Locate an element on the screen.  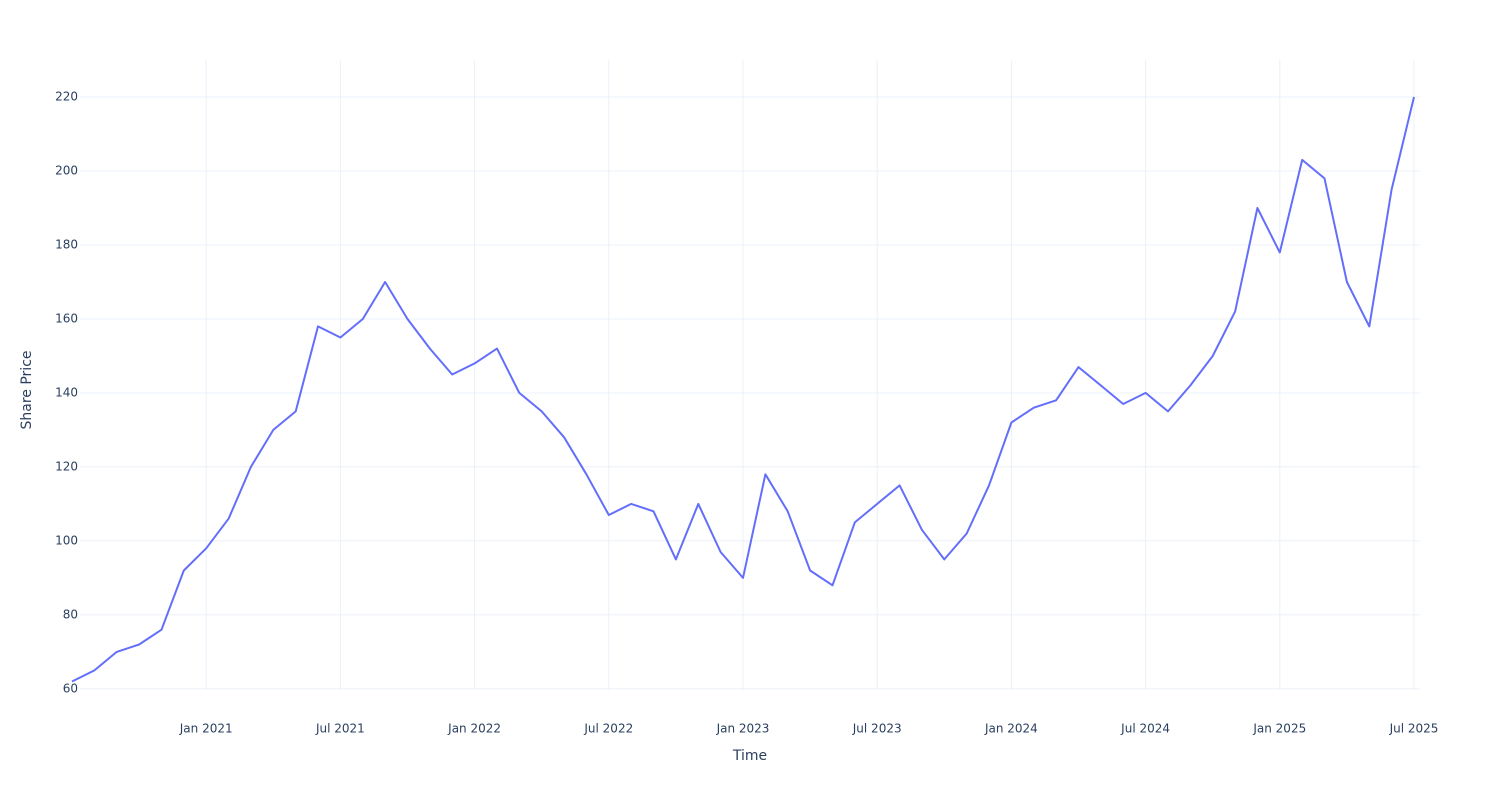
y-tick-label: 180 is located at coordinates (66, 244).